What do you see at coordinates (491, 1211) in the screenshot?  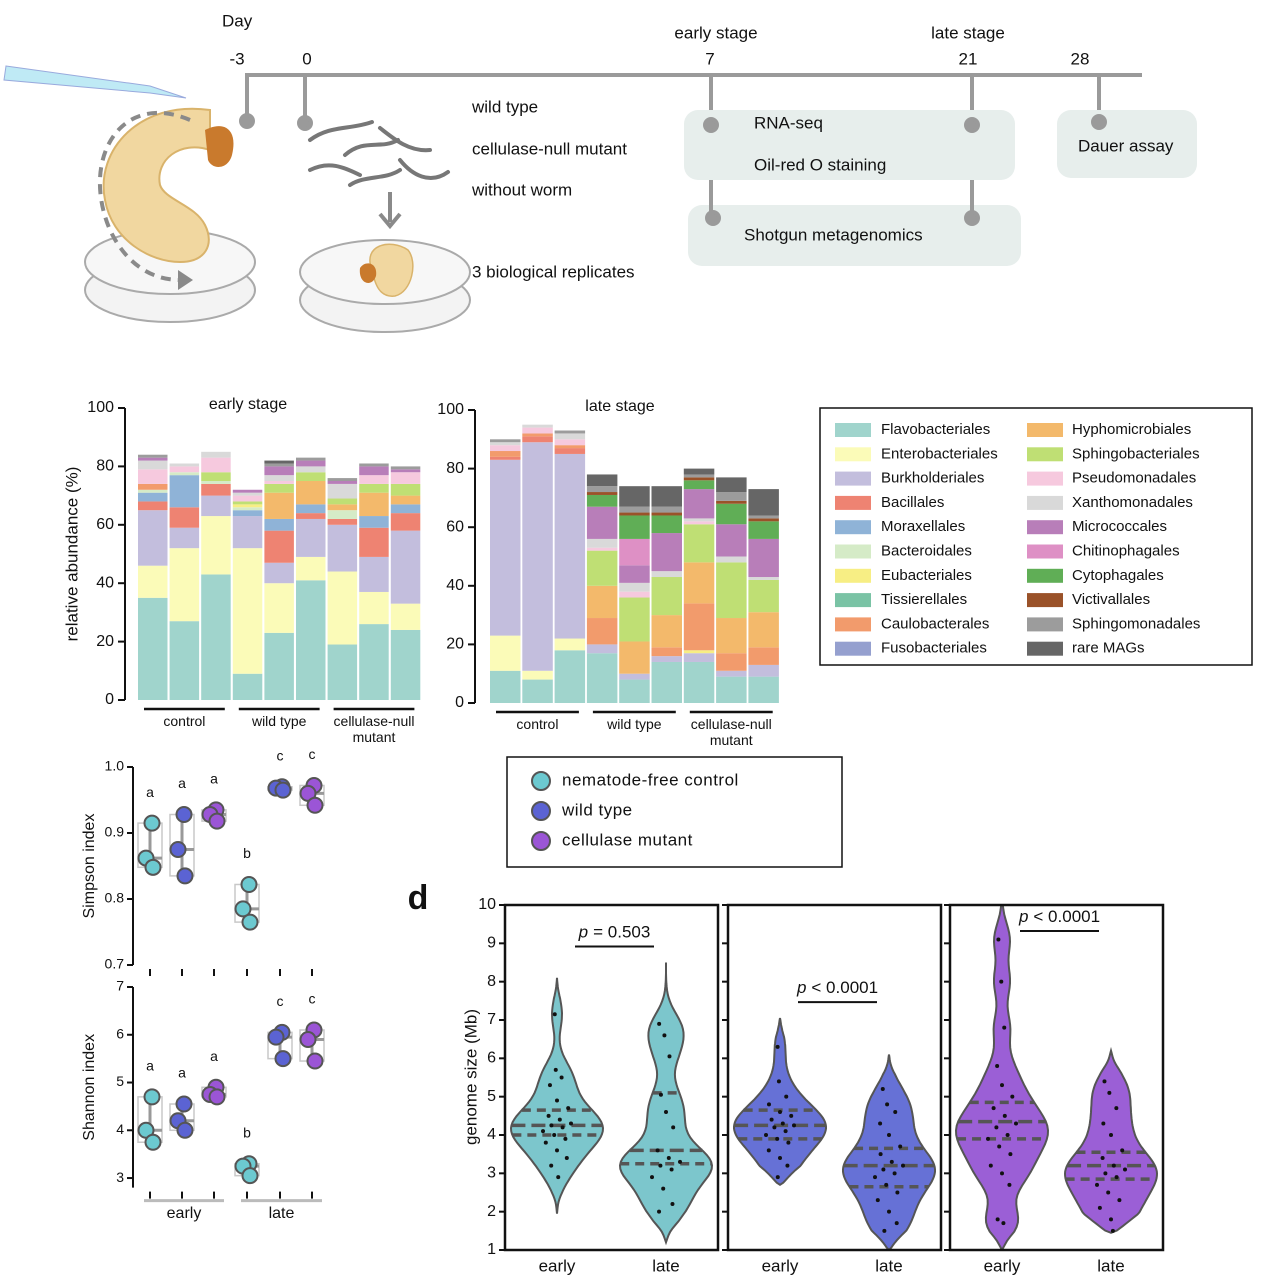 I see `y-tick-label: 2` at bounding box center [491, 1211].